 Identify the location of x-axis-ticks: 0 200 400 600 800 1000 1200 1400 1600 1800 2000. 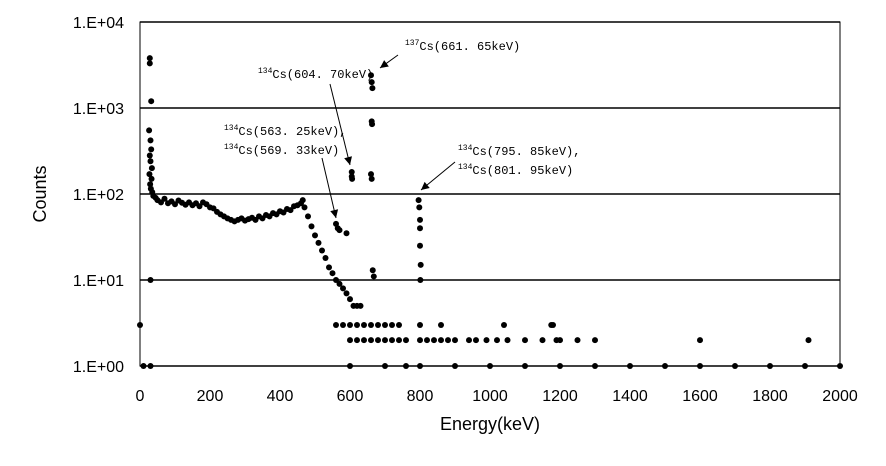
(497, 396).